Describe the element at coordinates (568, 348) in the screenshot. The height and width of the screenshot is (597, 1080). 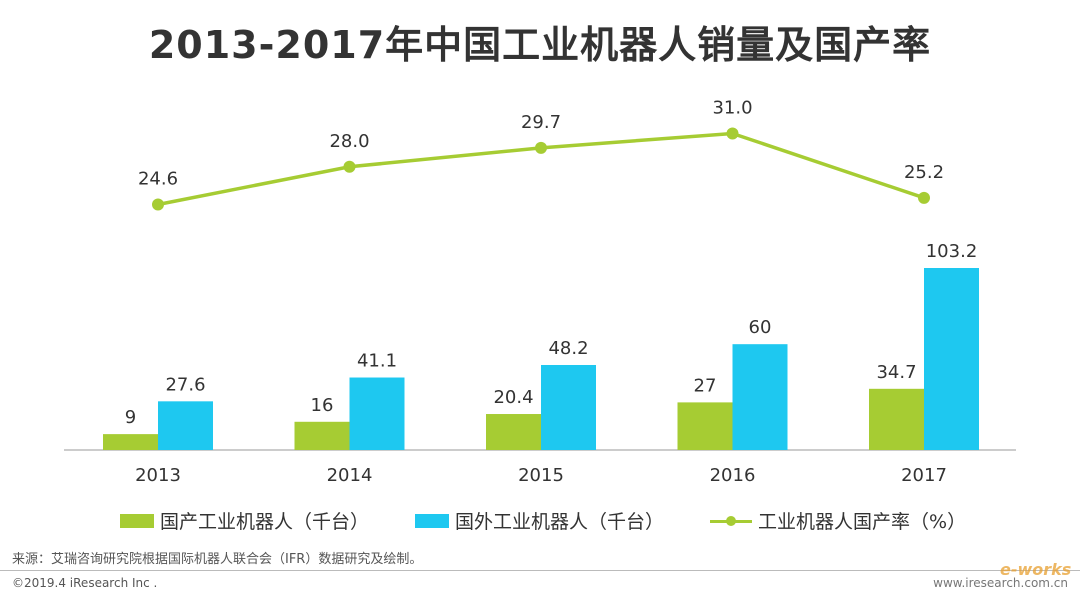
I see `bar-label-foreign-2015: 48.2` at that location.